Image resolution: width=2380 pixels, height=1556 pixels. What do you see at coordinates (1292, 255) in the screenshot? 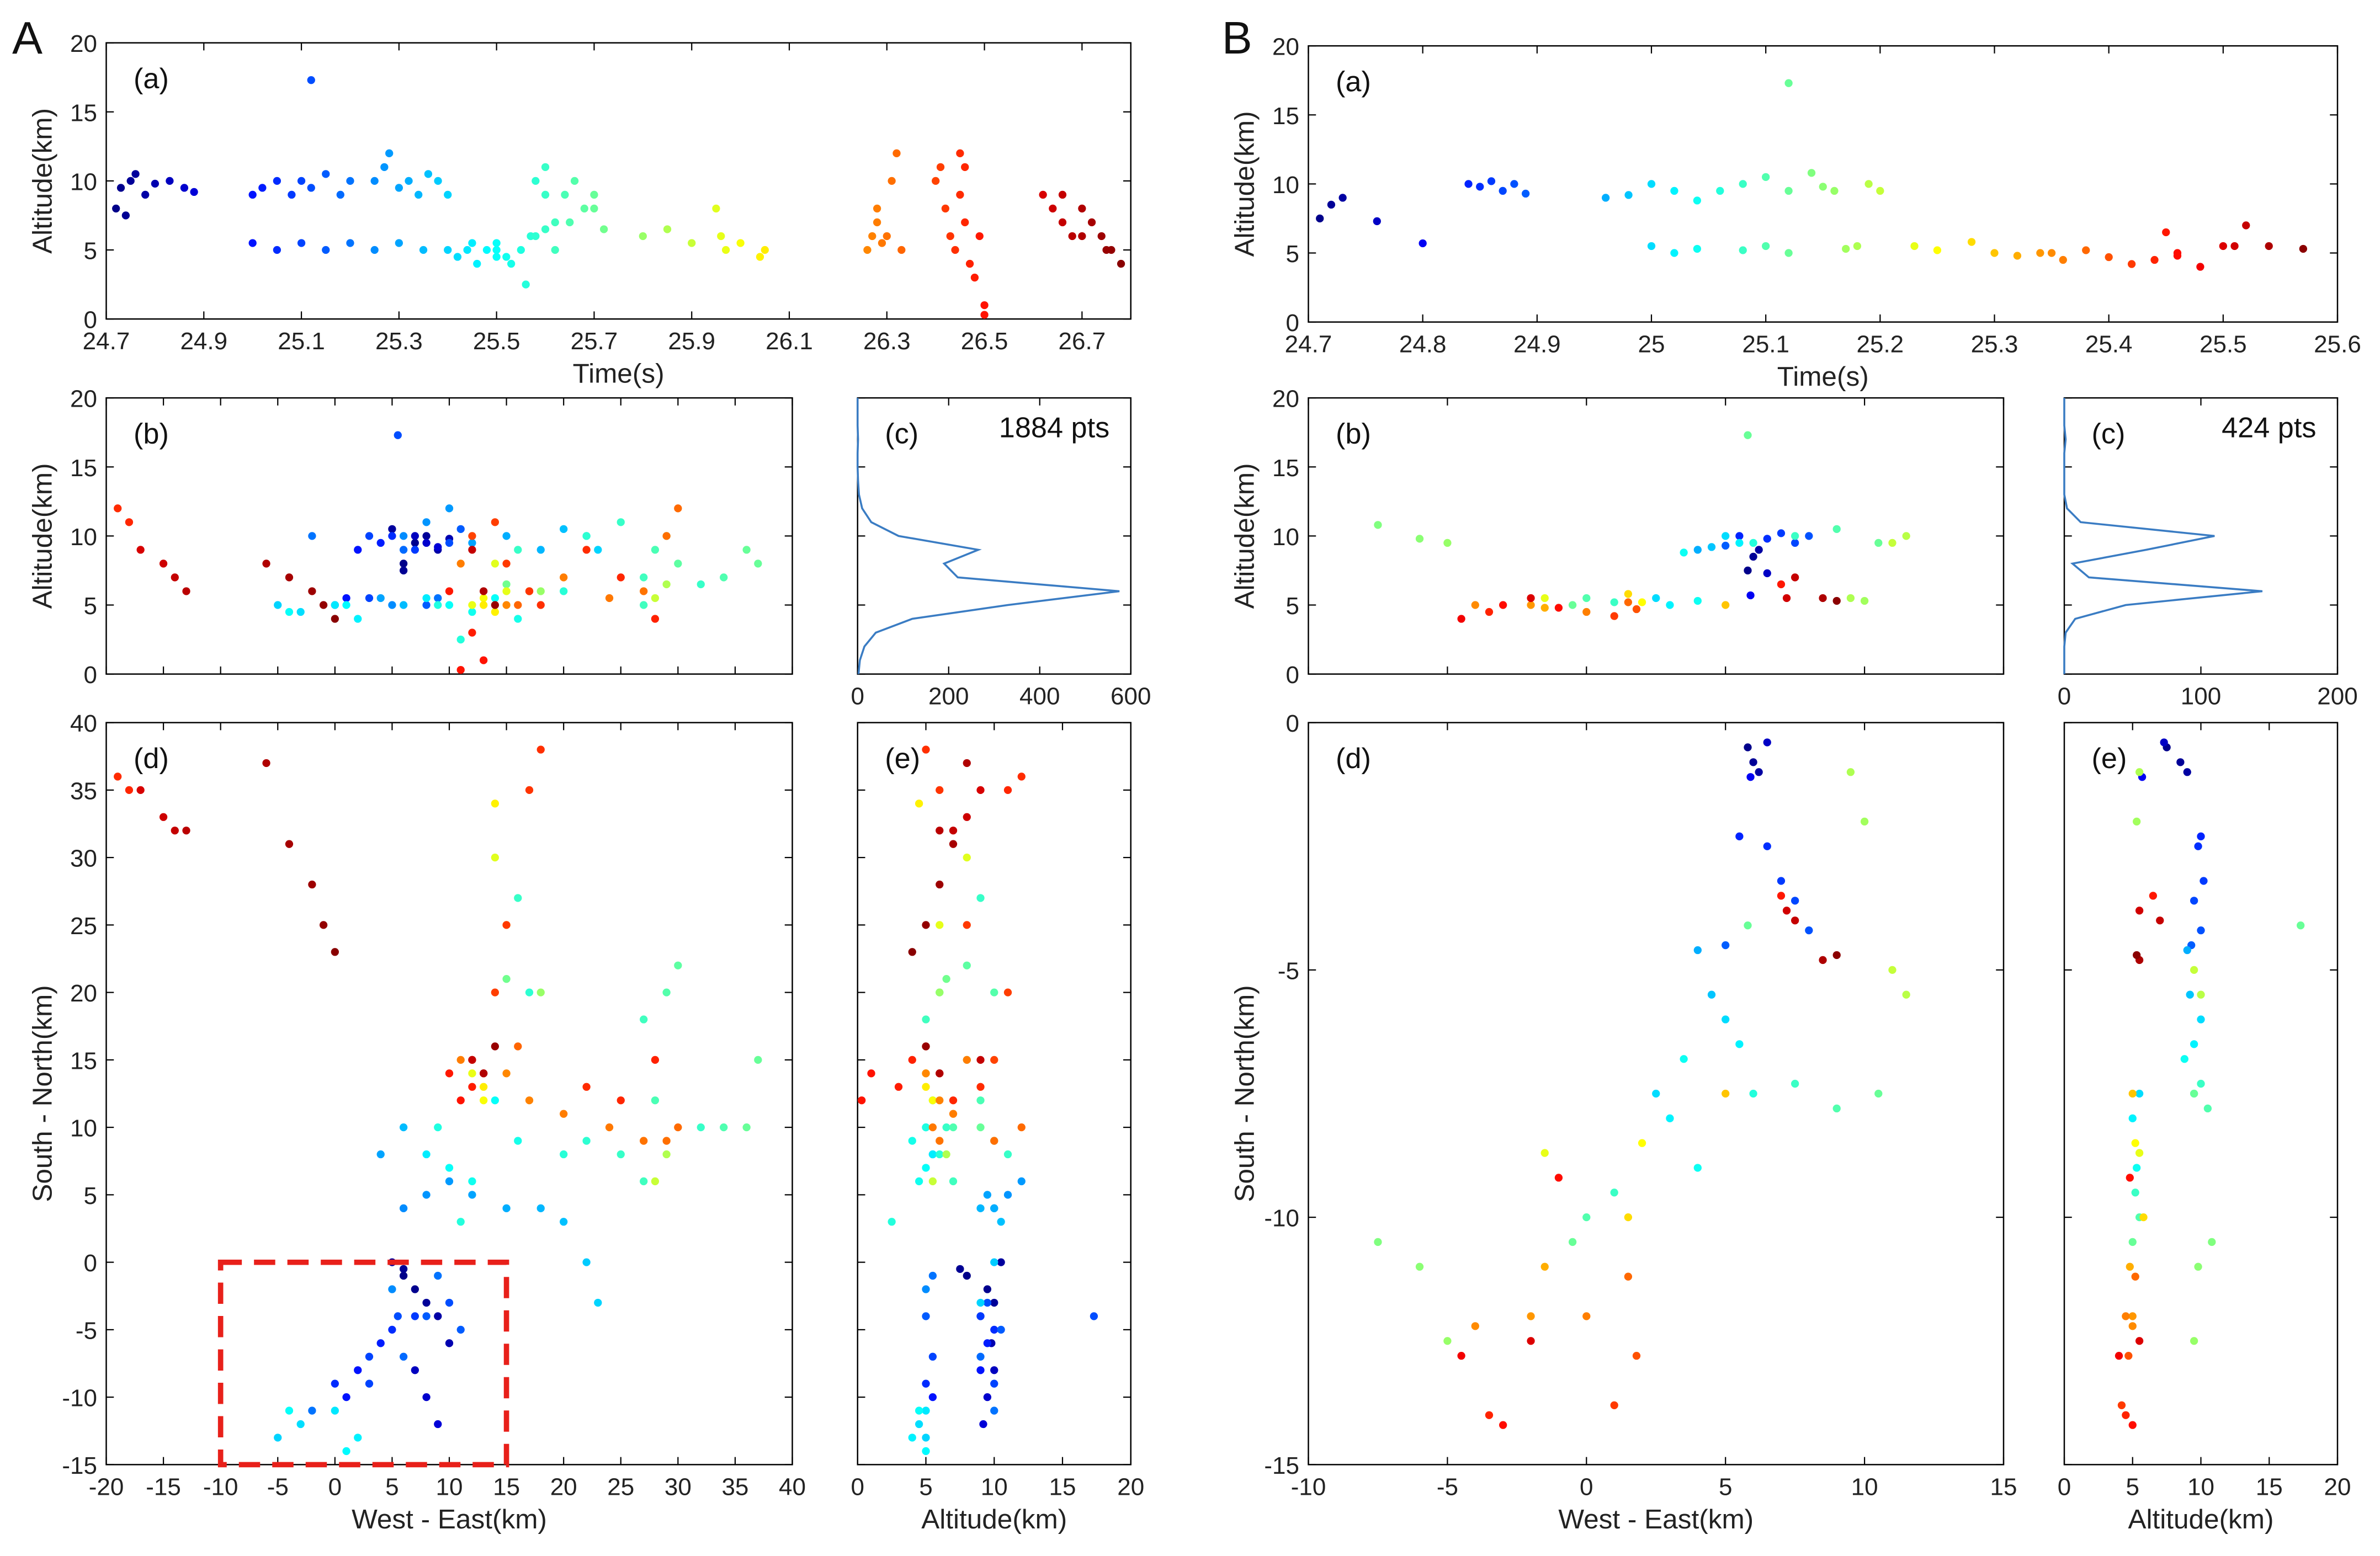
I see `y-tick-label: 5` at bounding box center [1292, 255].